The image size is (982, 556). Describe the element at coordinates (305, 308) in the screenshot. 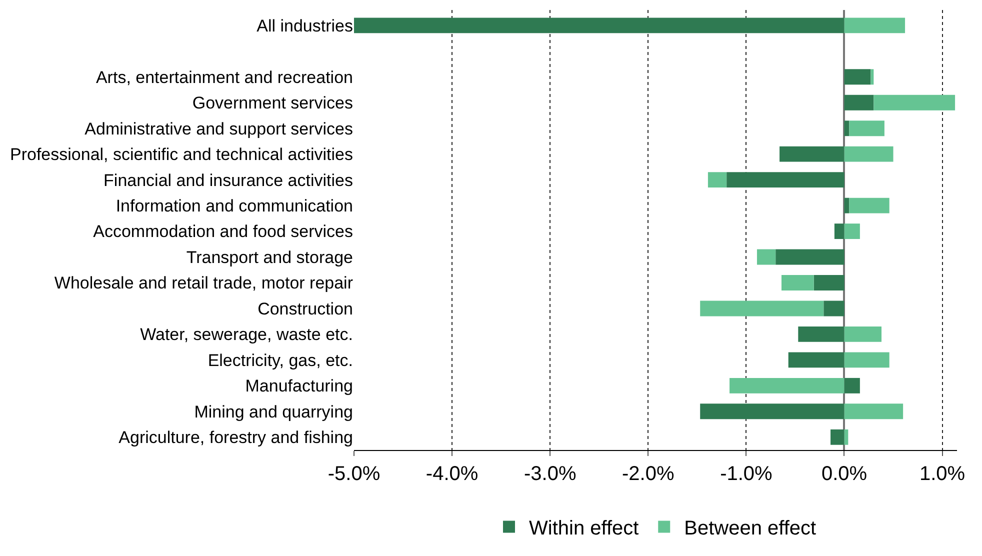

I see `y-tick-label: Construction` at that location.